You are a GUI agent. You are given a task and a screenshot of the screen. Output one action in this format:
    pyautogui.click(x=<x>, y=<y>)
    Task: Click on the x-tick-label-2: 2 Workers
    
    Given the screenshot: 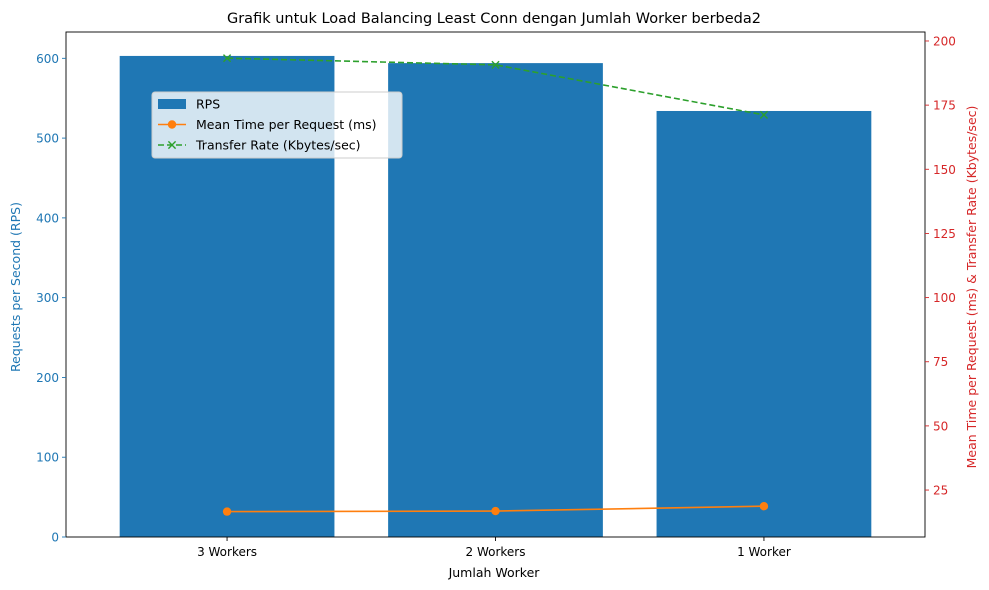 What is the action you would take?
    pyautogui.click(x=496, y=552)
    